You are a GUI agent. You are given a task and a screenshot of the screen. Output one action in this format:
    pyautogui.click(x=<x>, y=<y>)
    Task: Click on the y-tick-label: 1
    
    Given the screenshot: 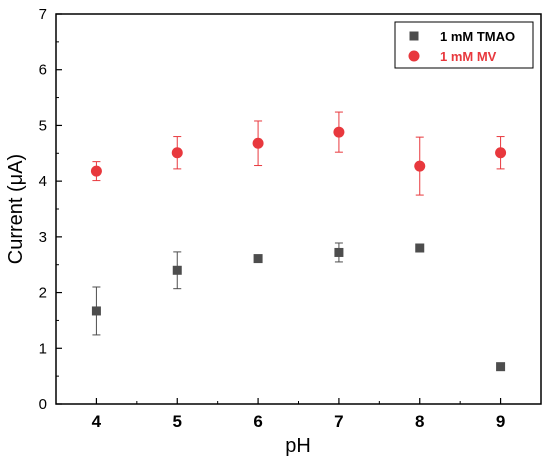 What is the action you would take?
    pyautogui.click(x=43, y=348)
    